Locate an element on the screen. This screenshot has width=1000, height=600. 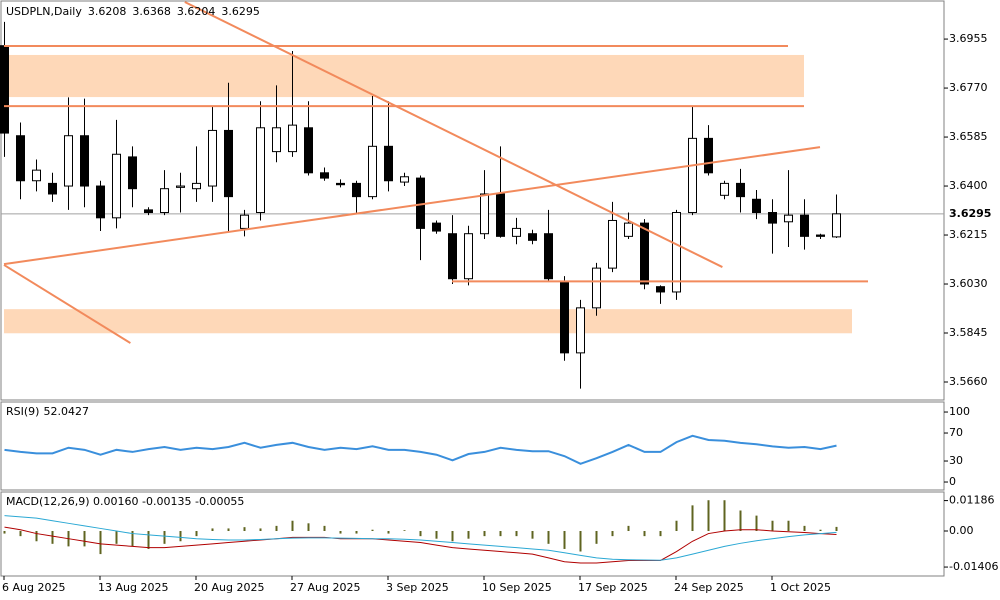
x-tick-label: 6 Aug 2025 is located at coordinates (33, 587).